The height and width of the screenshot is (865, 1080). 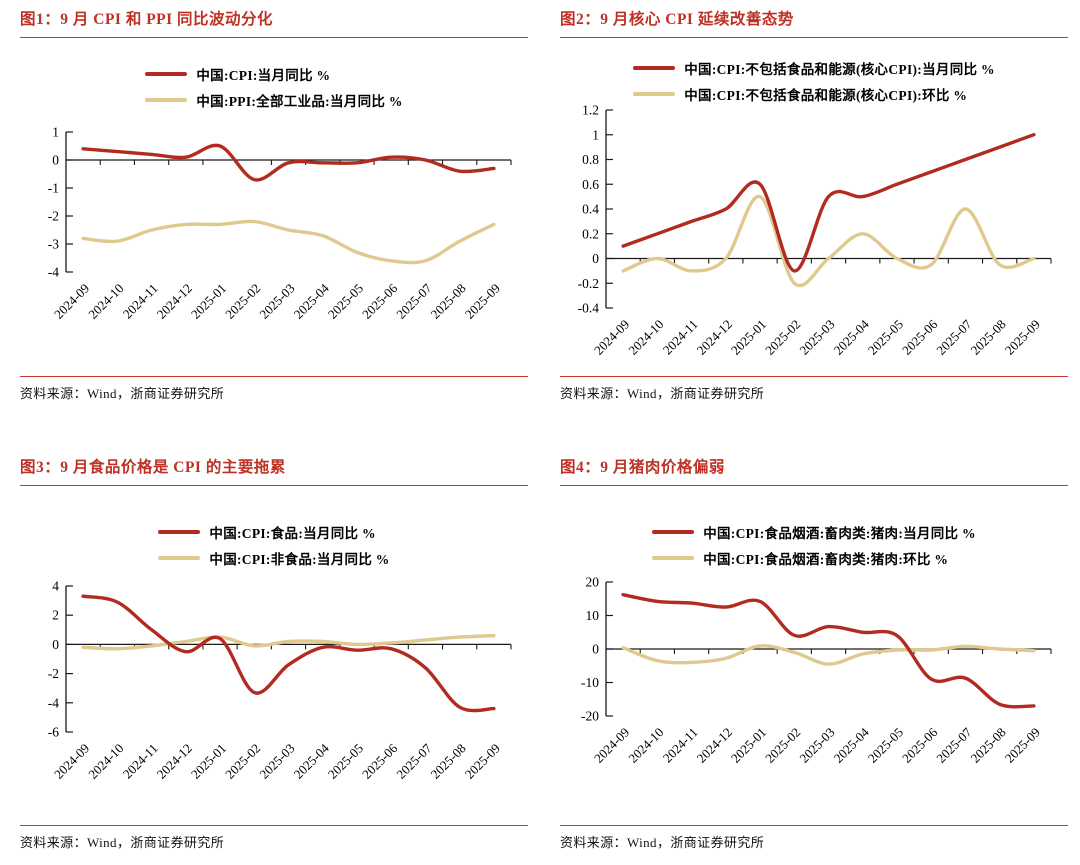 I want to click on svg-text: 0.8, so click(x=590, y=159).